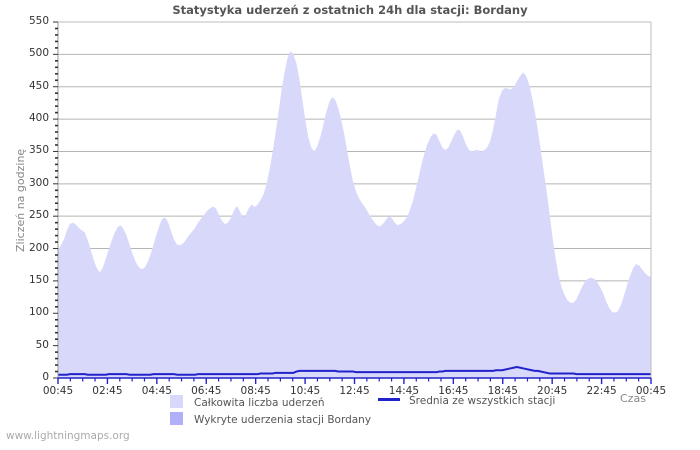 The width and height of the screenshot is (700, 450). What do you see at coordinates (156, 391) in the screenshot?
I see `x-axis-tick-label: 04:45` at bounding box center [156, 391].